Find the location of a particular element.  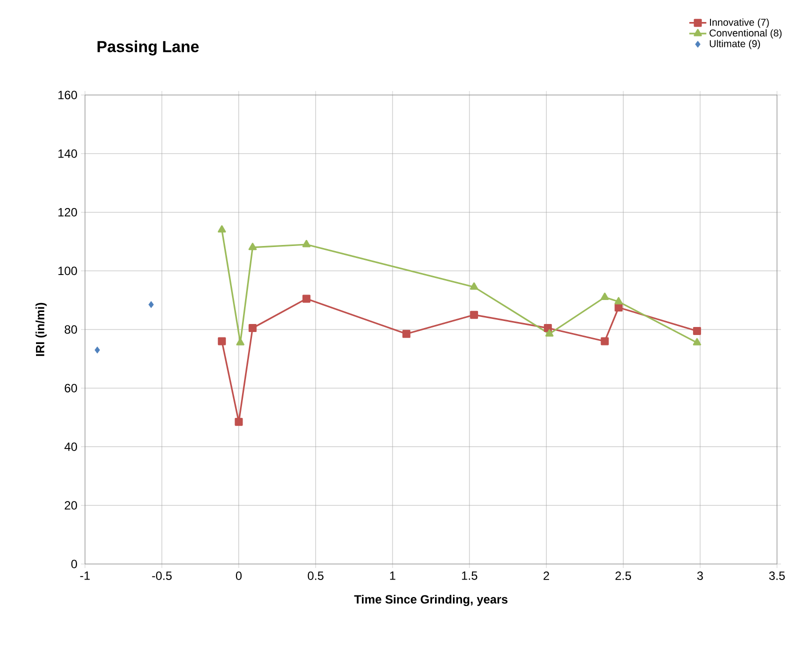

x-tick-label: -0.5 is located at coordinates (162, 576).